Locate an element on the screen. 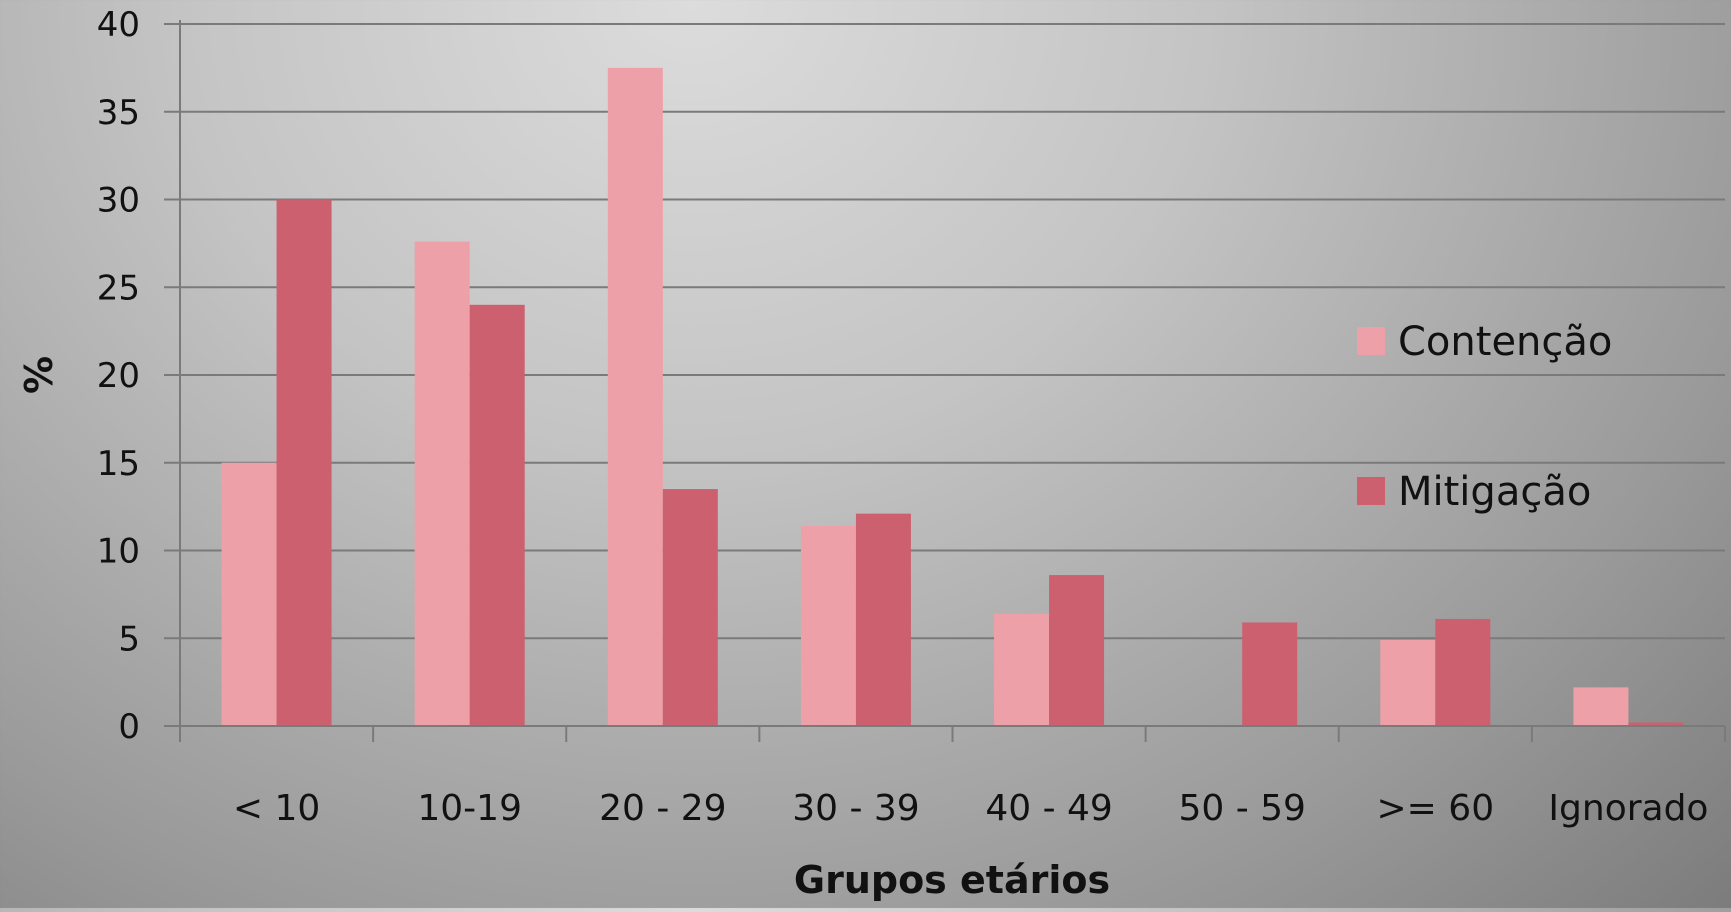 This screenshot has height=912, width=1731. x-category-label: 50 - 59 is located at coordinates (1242, 808).